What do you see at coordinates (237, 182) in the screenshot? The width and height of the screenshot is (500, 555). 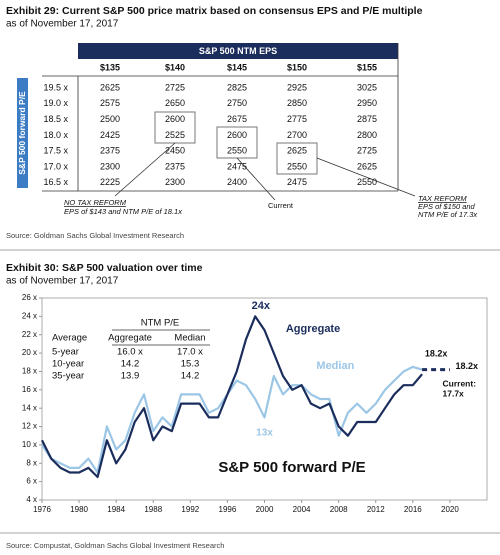 I see `cell: 2400` at bounding box center [237, 182].